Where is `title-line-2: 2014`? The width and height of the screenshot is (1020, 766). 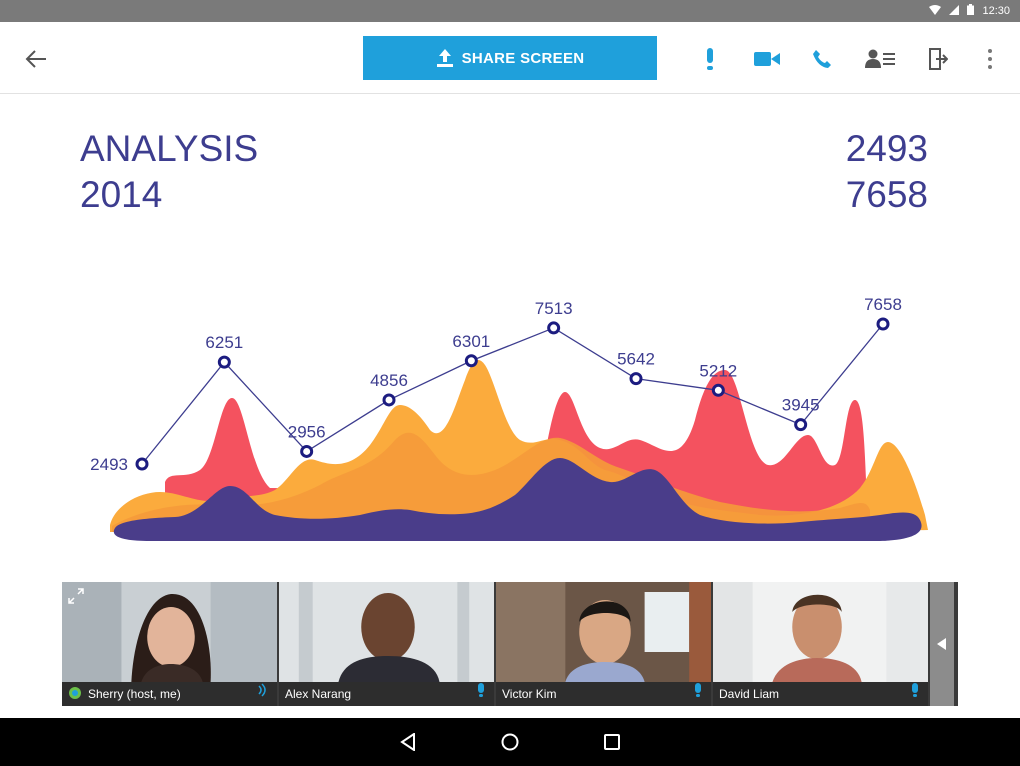 title-line-2: 2014 is located at coordinates (121, 194).